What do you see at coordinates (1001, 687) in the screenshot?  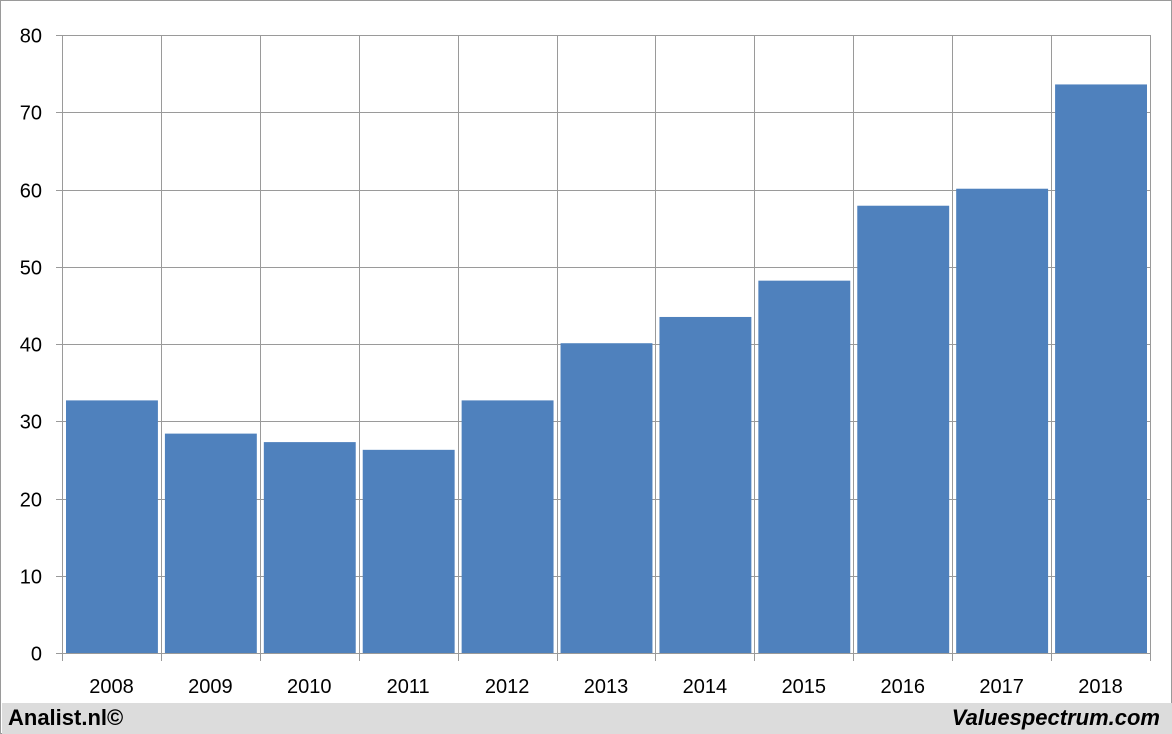 I see `x-tick-label: 2017` at bounding box center [1001, 687].